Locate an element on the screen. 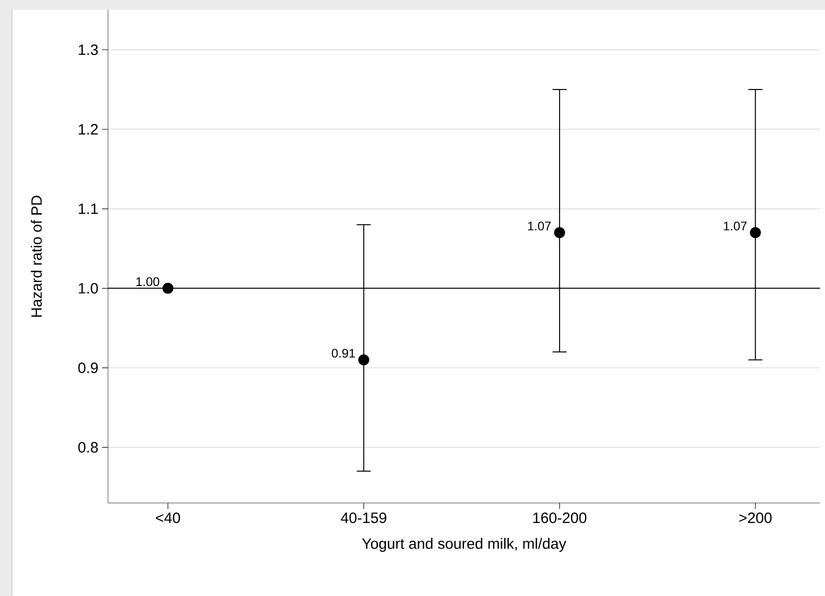 The height and width of the screenshot is (596, 825). y-tick-label: 0.9 is located at coordinates (88, 367).